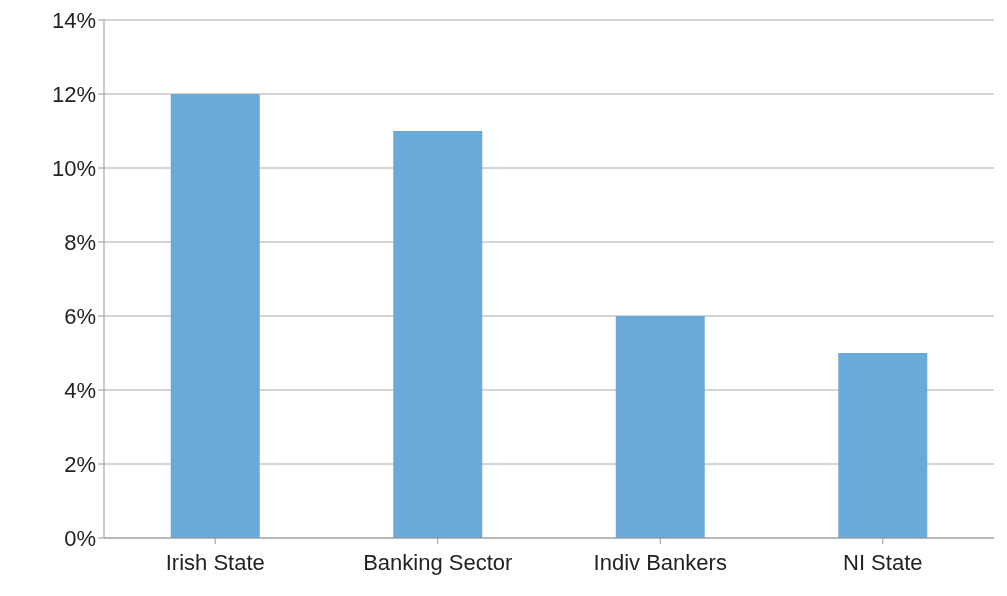 The image size is (1007, 596). What do you see at coordinates (80, 316) in the screenshot?
I see `y-tick-label: 6%` at bounding box center [80, 316].